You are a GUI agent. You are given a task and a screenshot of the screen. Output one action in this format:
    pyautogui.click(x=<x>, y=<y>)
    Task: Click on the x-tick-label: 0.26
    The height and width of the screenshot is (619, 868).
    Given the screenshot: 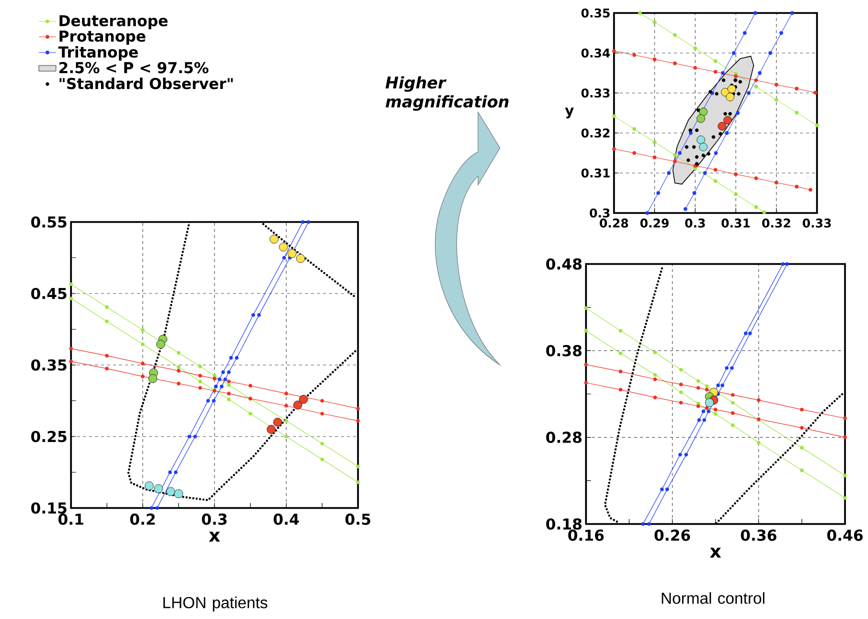 What is the action you would take?
    pyautogui.click(x=672, y=535)
    